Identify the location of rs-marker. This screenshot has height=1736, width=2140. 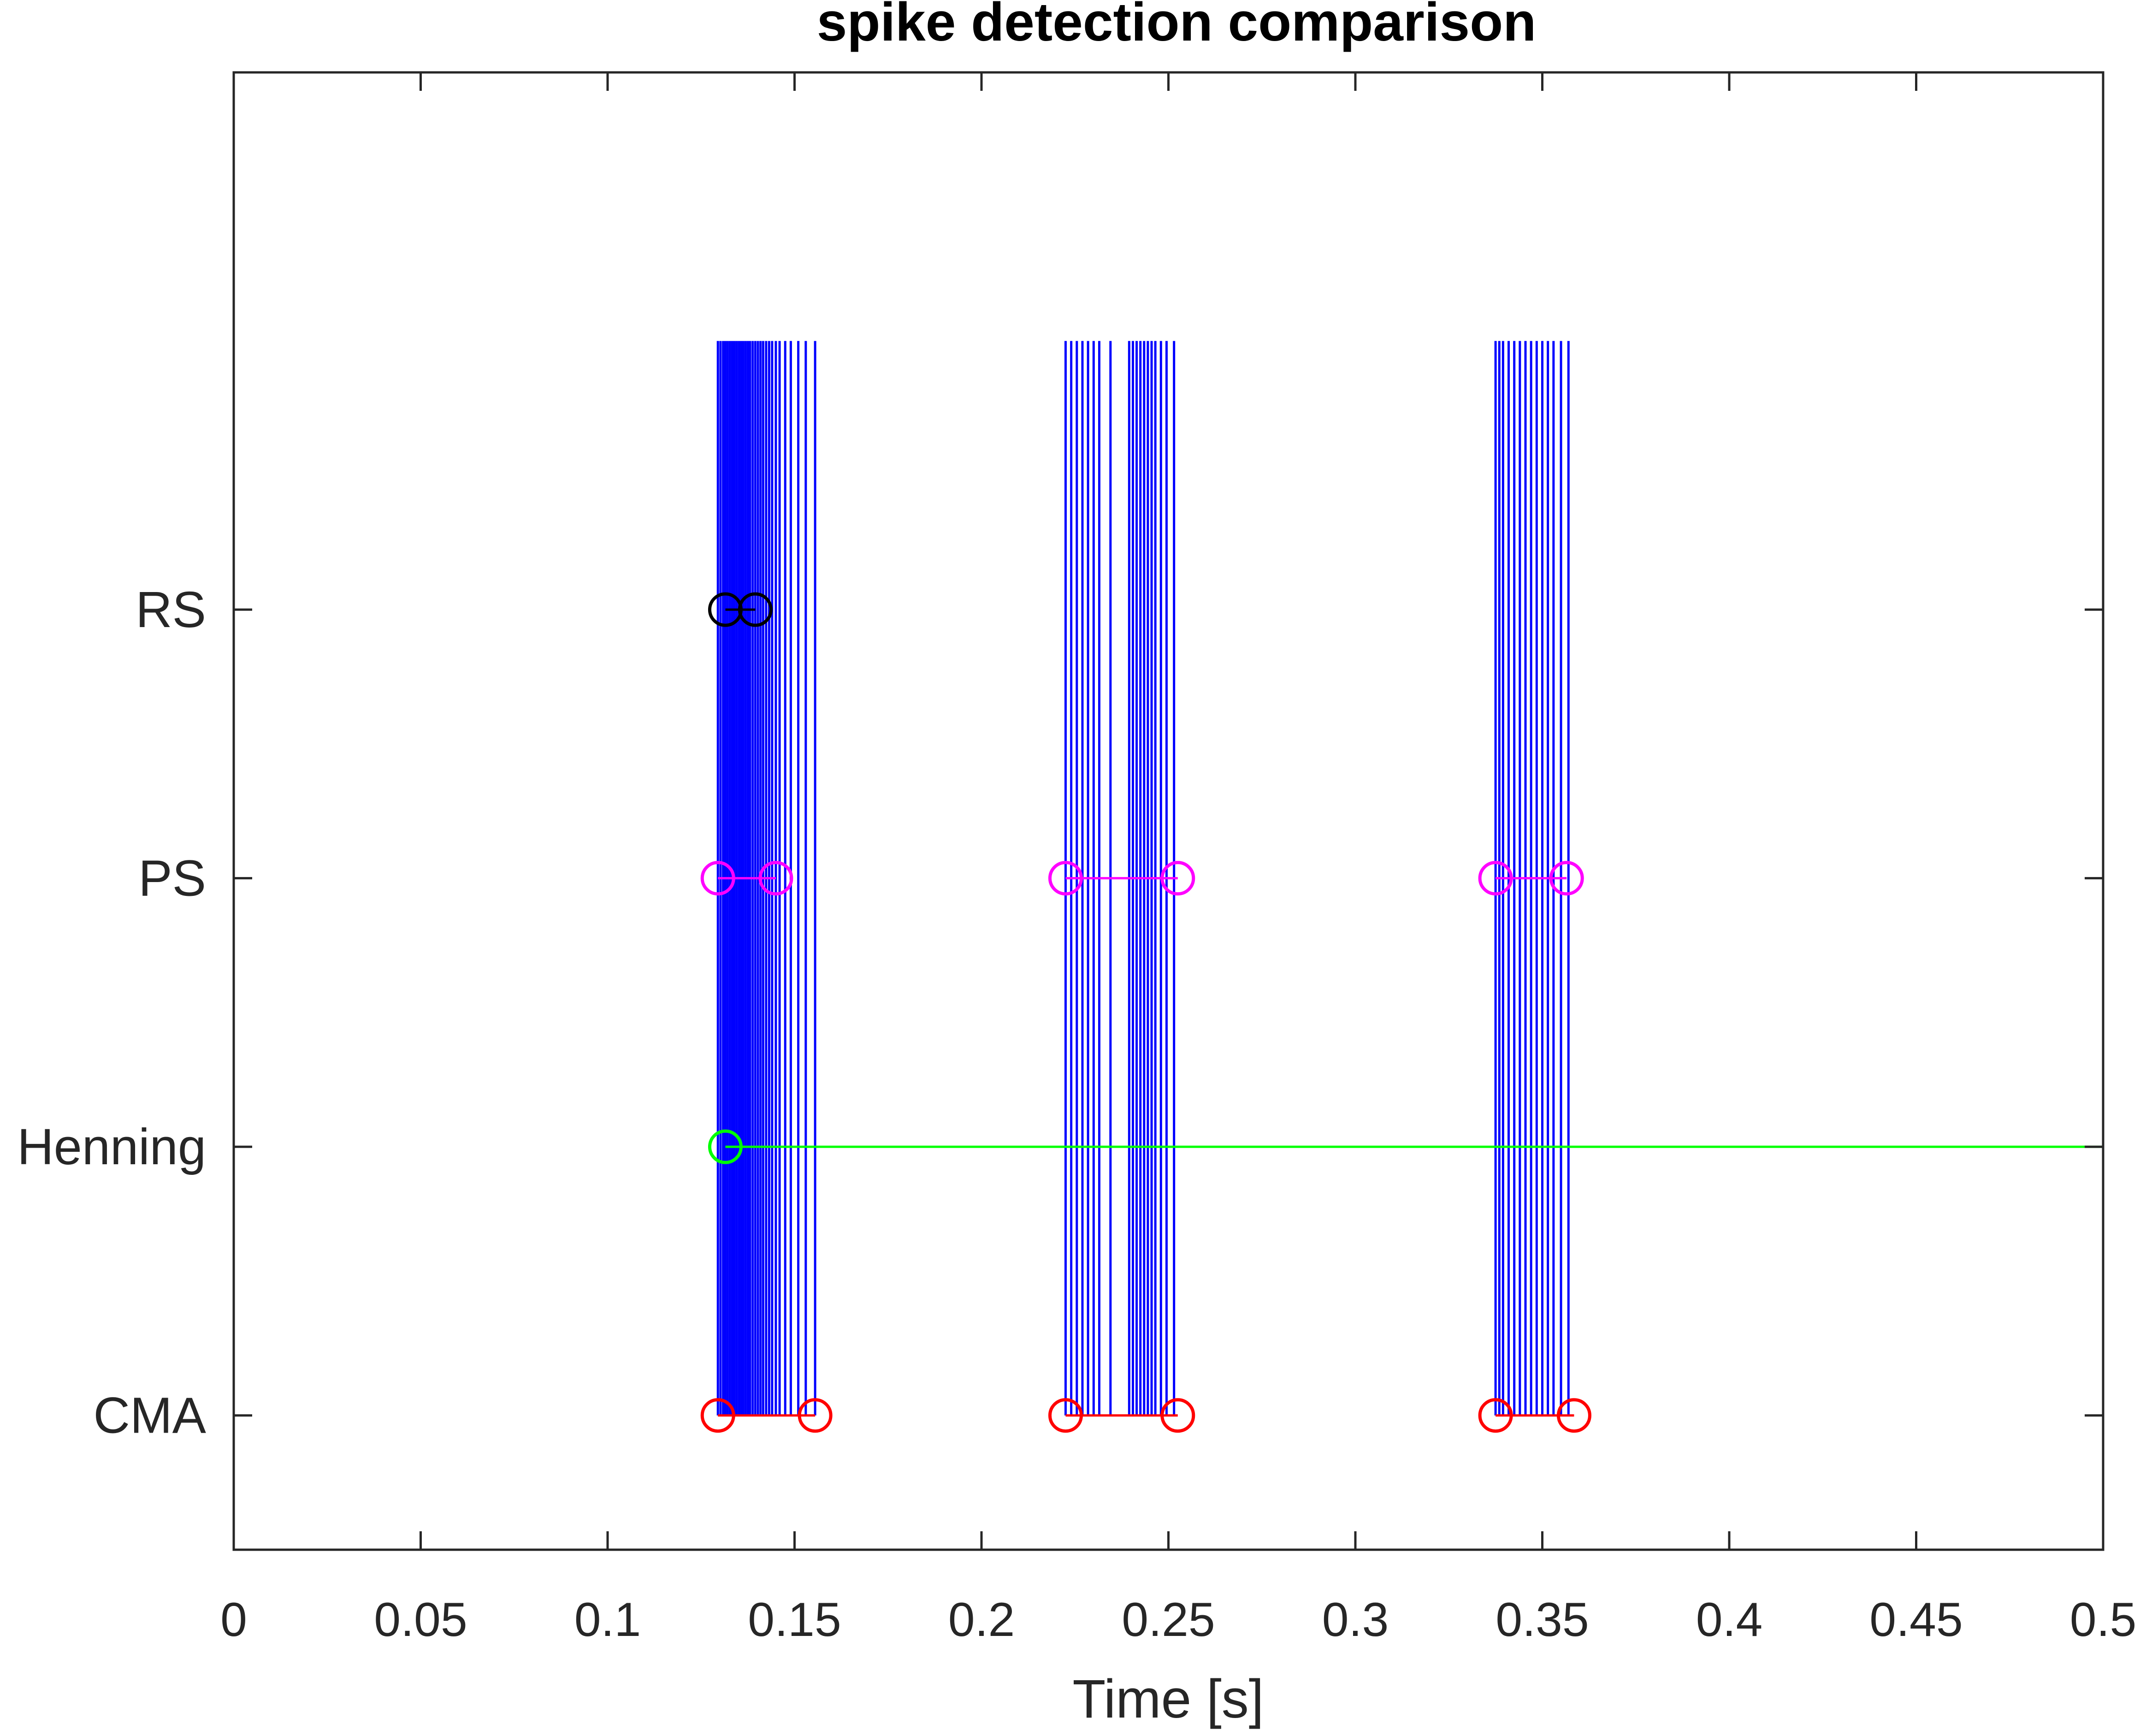
(755, 610).